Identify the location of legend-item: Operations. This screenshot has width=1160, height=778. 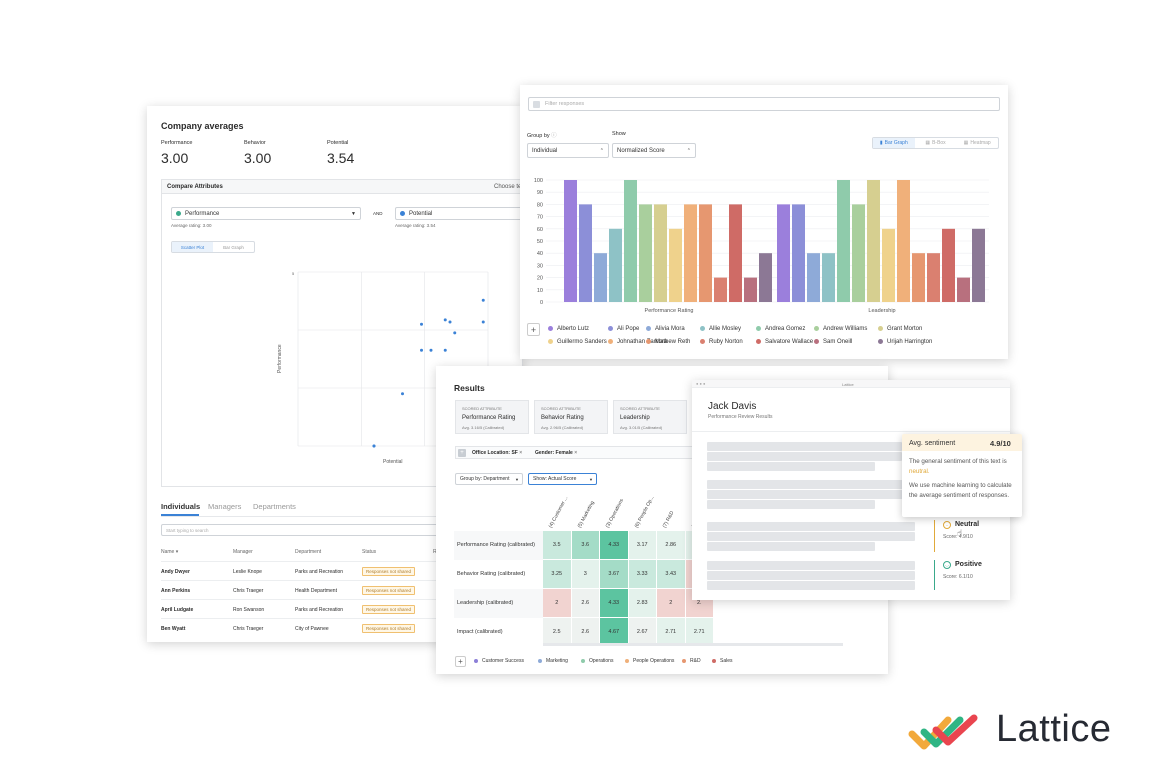
(597, 661).